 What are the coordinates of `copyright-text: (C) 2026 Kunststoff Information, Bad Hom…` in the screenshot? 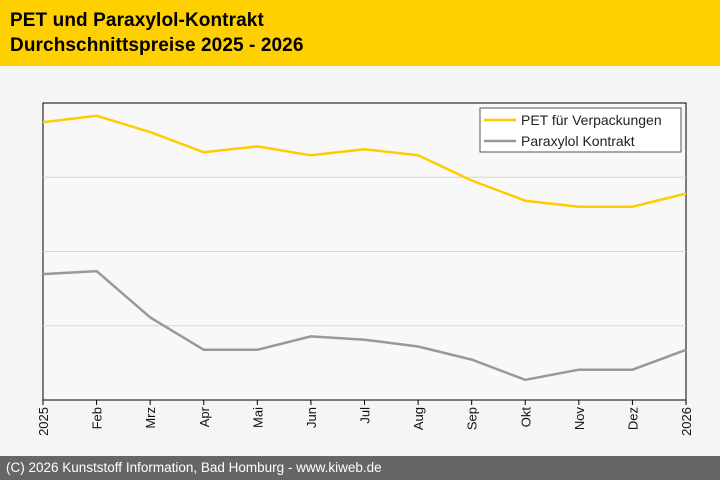 It's located at (194, 467).